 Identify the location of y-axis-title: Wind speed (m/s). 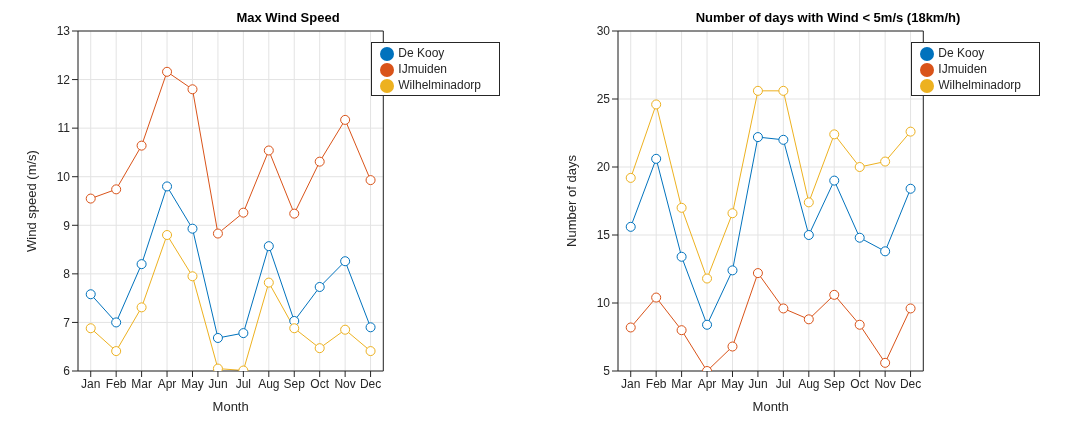
(31, 201).